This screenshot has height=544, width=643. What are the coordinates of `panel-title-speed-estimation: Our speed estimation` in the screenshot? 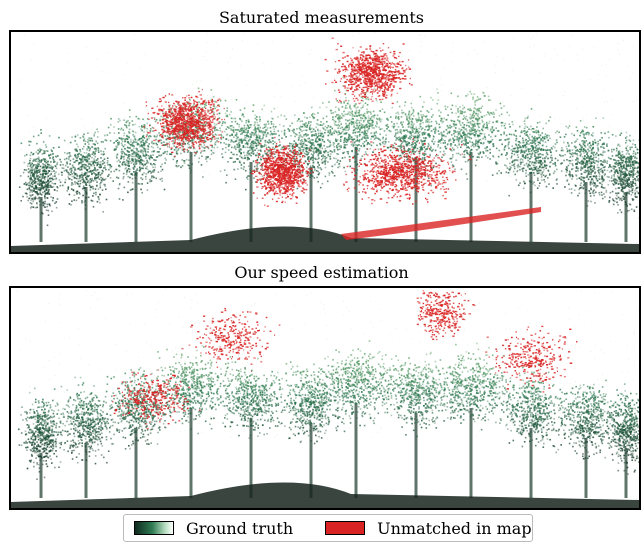 It's located at (321, 272).